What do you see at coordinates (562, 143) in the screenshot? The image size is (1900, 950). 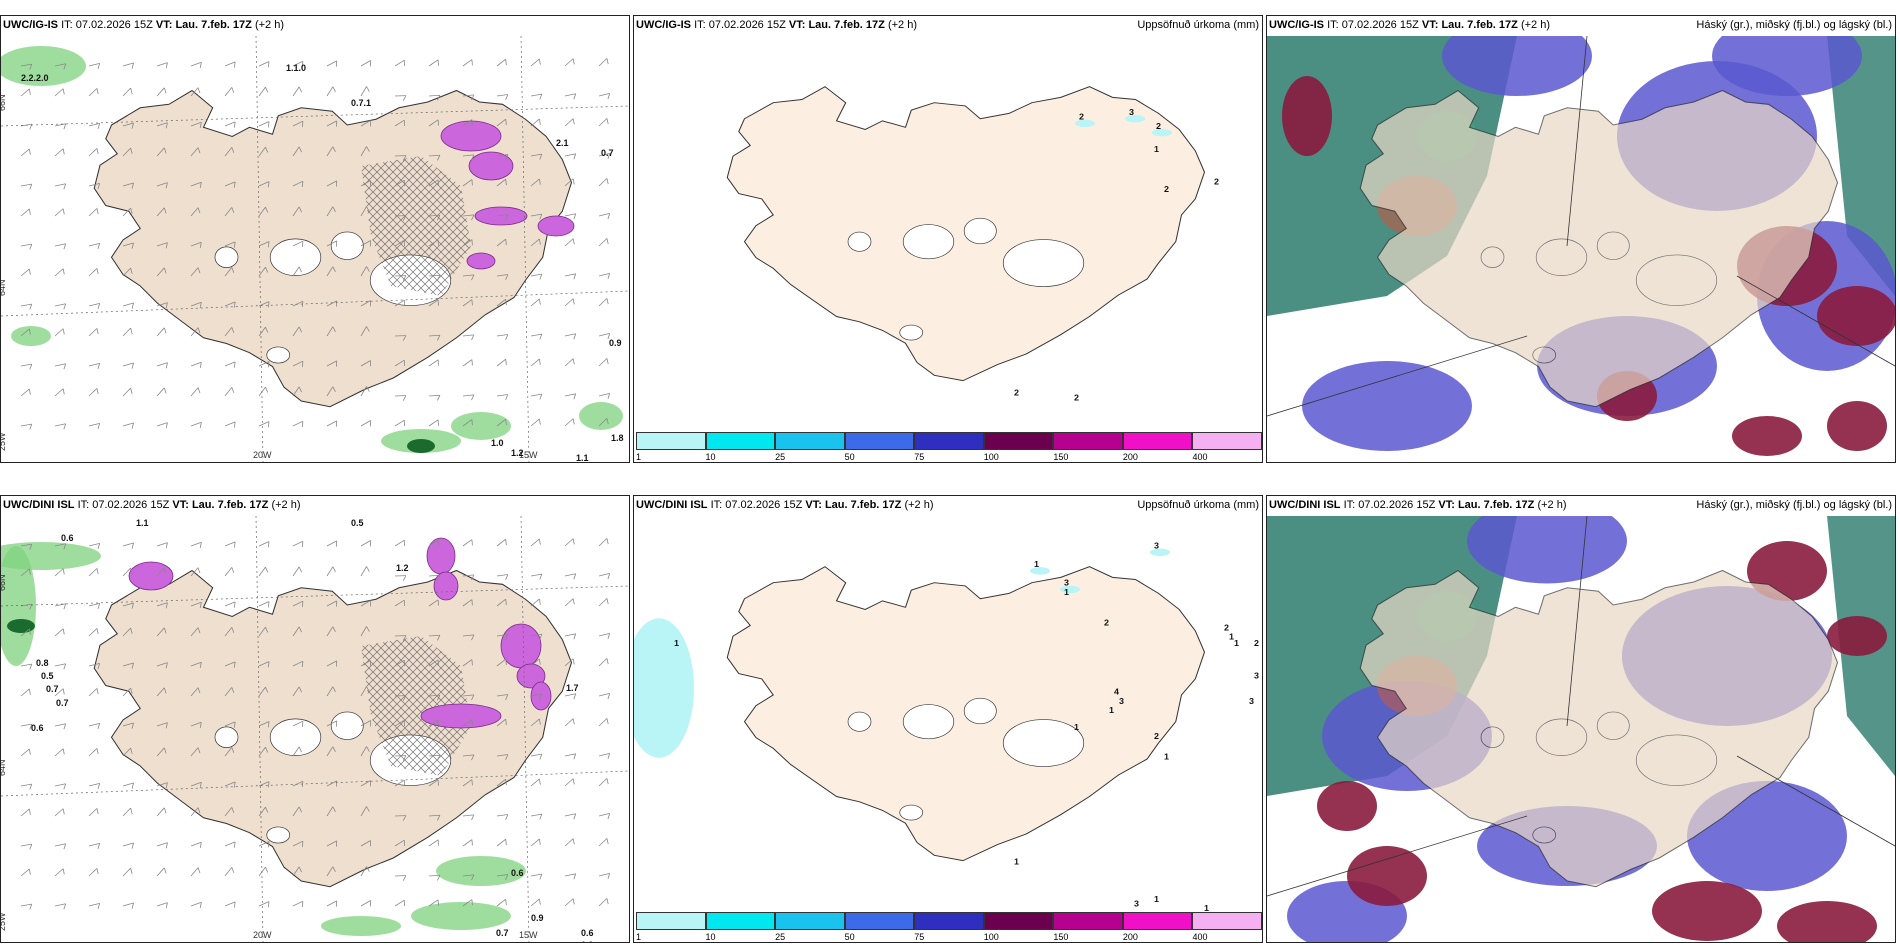 I see `wind-value-label: 2.1` at bounding box center [562, 143].